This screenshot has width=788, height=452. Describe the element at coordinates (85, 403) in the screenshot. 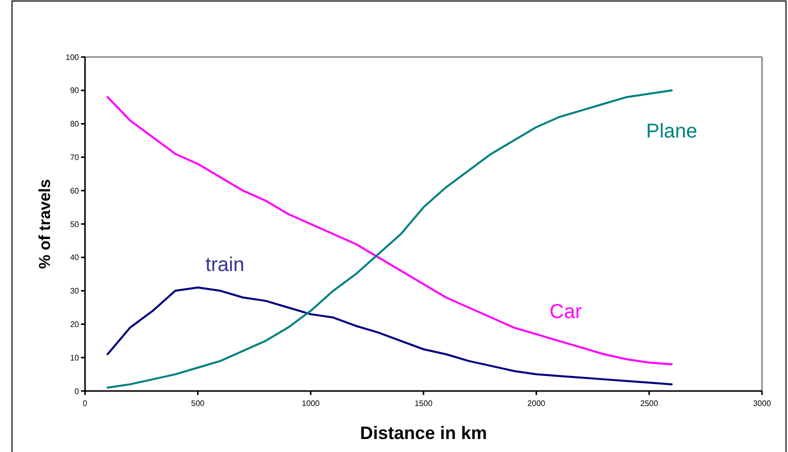

I see `x-tick-label: 0` at that location.